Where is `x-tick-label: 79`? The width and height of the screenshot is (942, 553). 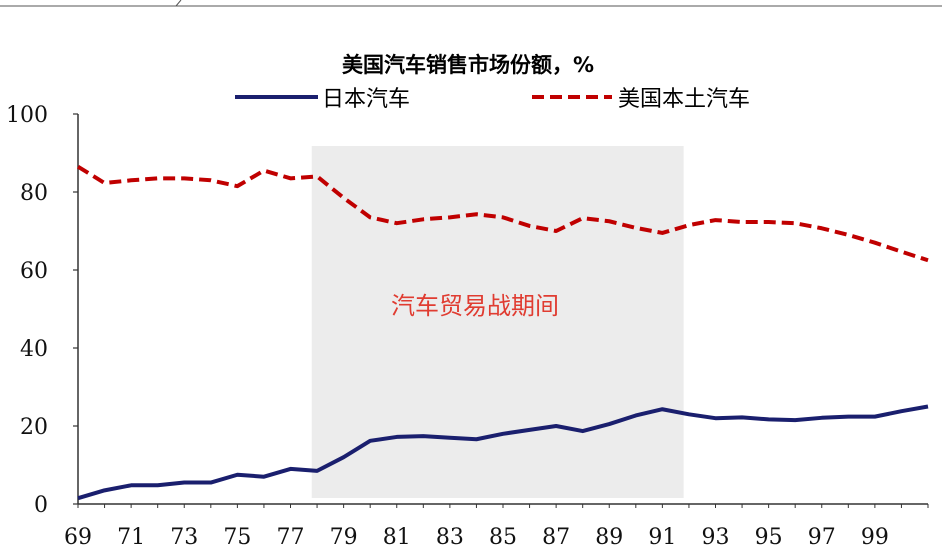 x-tick-label: 79 is located at coordinates (344, 537).